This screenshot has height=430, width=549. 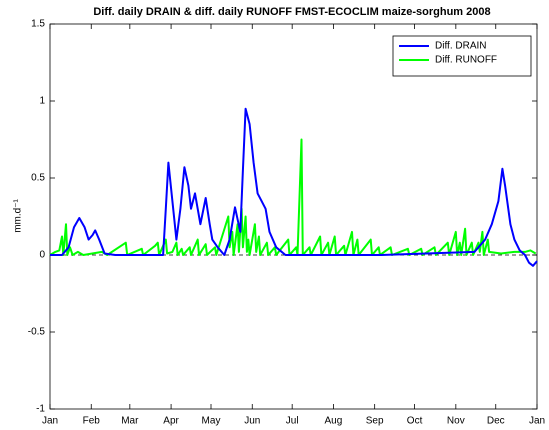 I want to click on x-tick-label: Feb, so click(x=92, y=421).